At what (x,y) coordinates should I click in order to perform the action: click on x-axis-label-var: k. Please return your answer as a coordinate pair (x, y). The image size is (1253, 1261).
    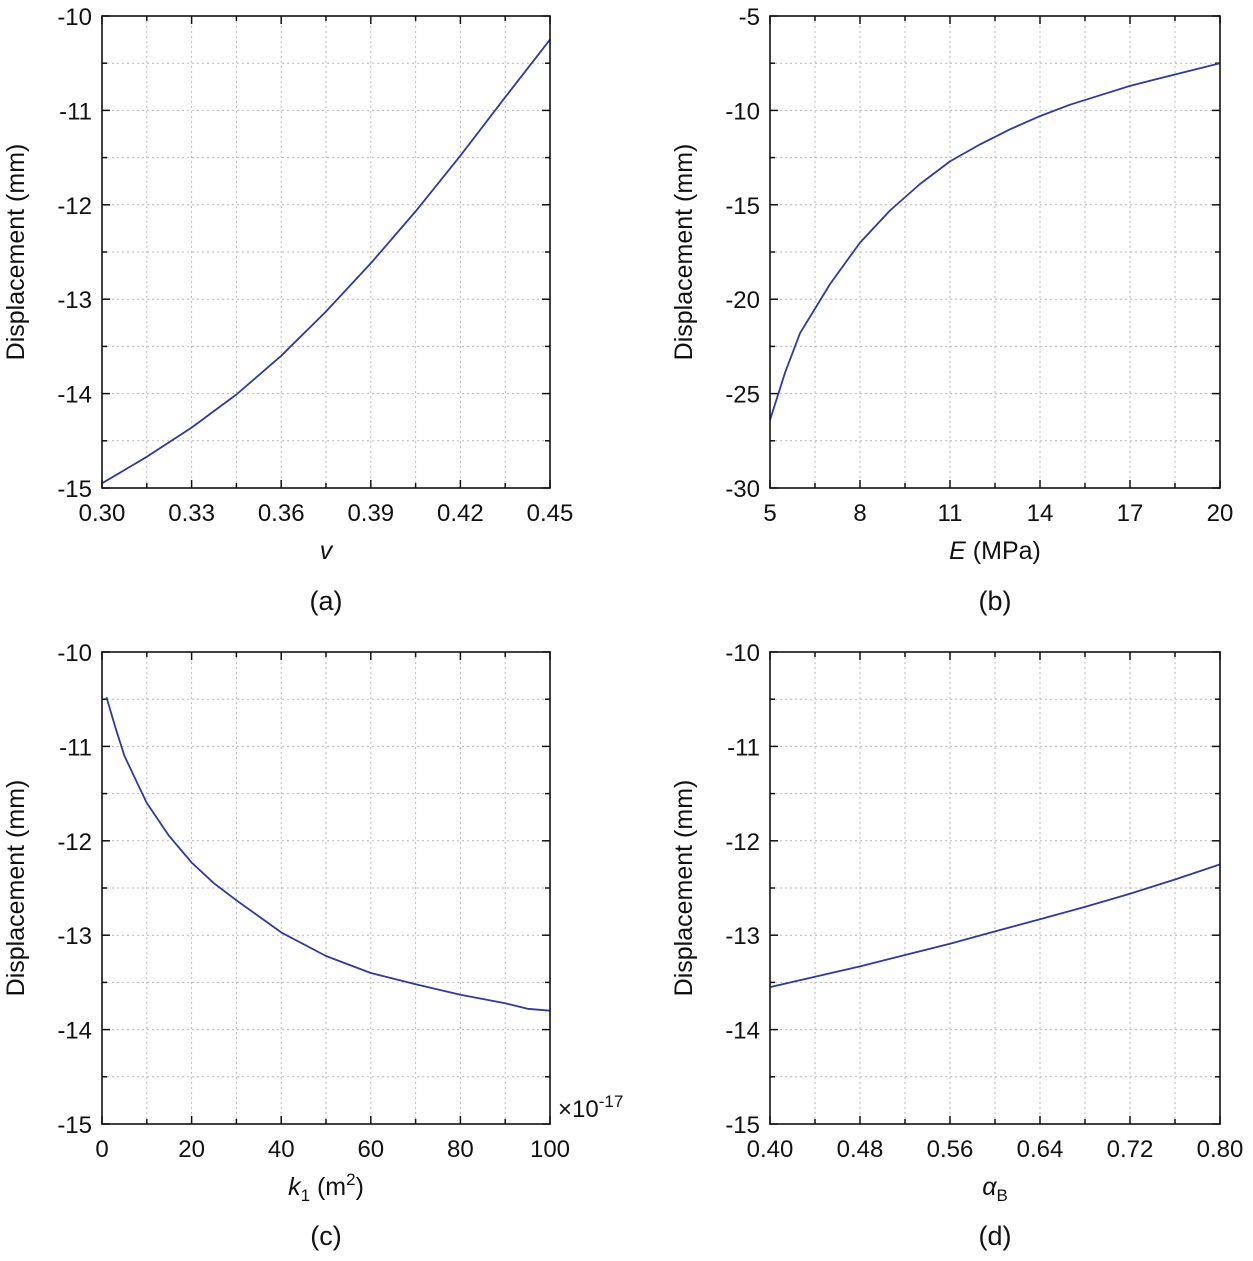
    Looking at the image, I should click on (295, 1187).